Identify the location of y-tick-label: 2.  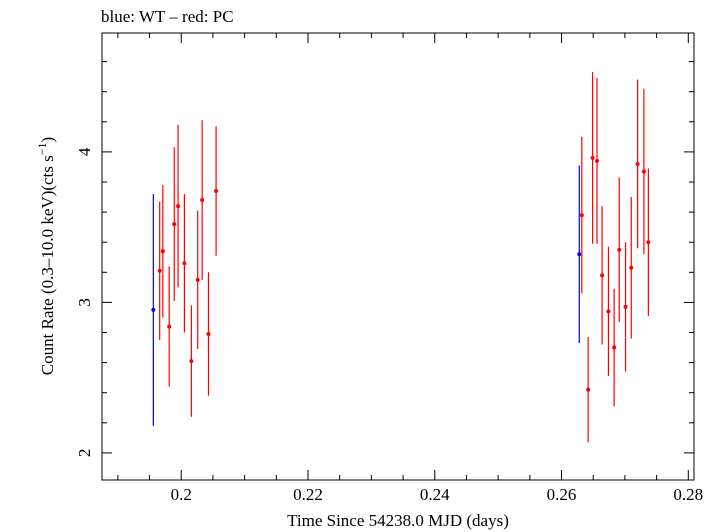
(84, 453).